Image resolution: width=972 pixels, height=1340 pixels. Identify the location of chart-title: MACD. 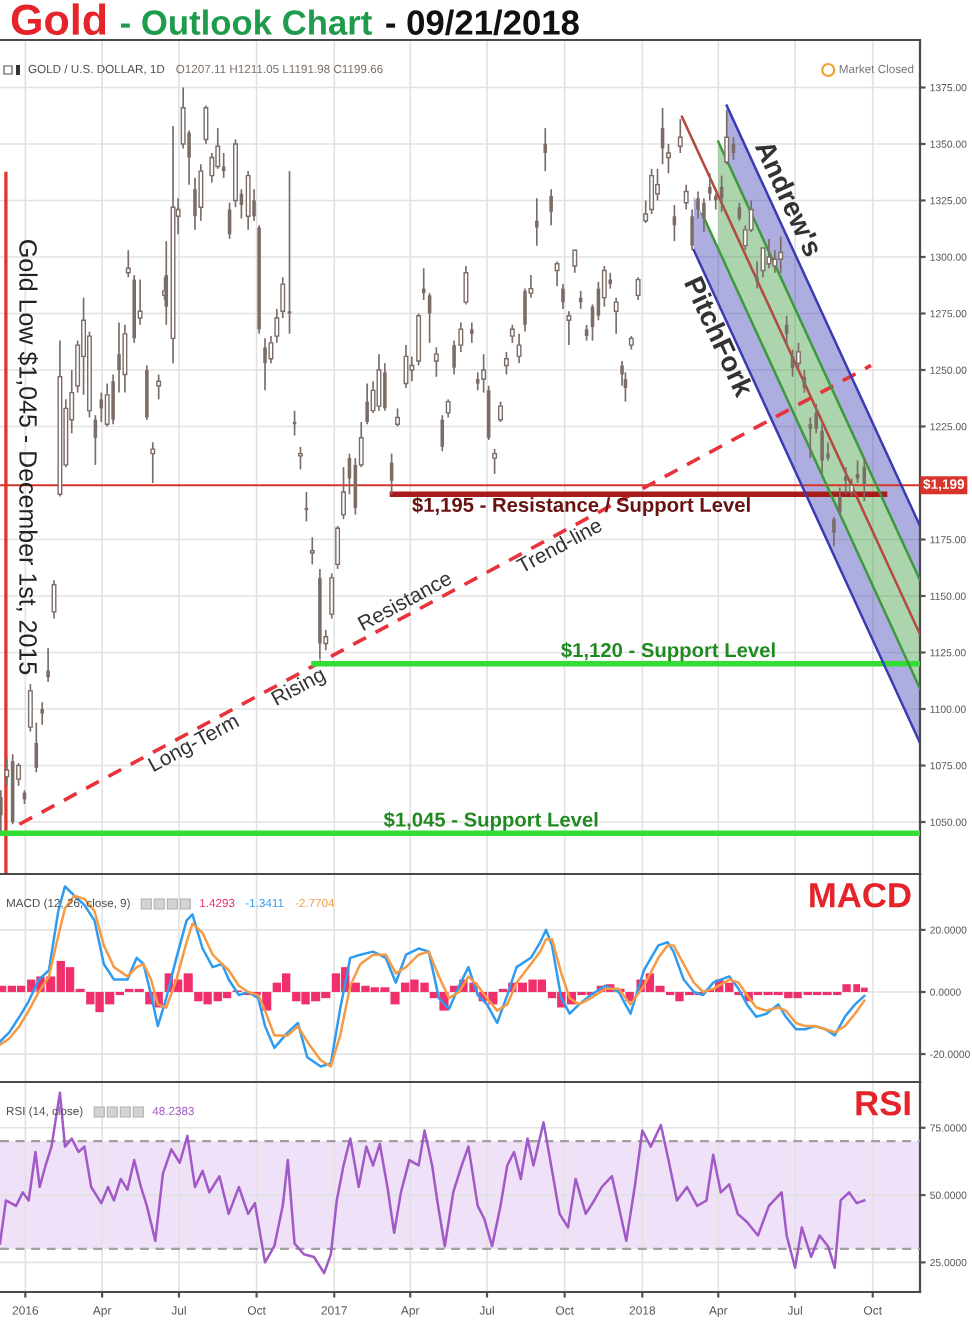
(860, 895).